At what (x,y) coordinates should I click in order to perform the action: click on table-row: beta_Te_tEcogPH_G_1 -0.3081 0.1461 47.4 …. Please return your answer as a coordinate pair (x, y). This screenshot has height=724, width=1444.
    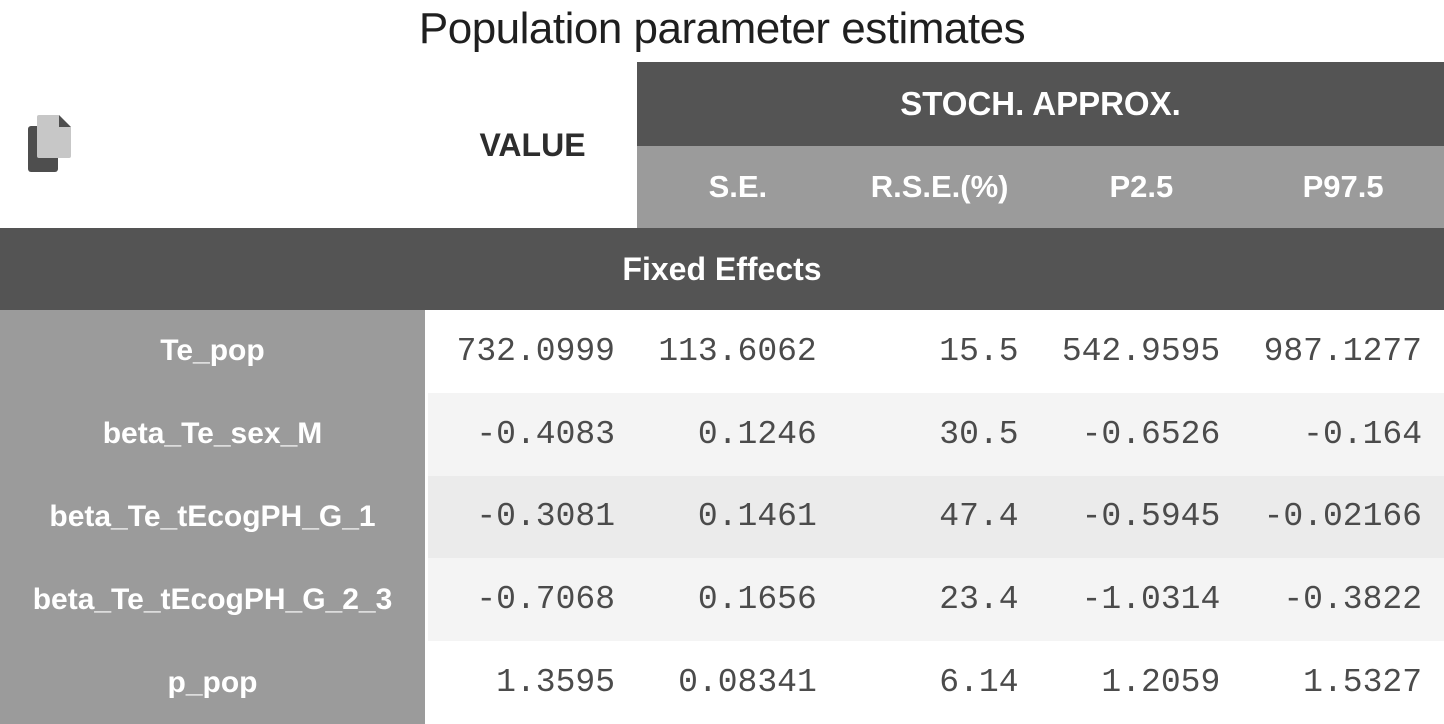
    Looking at the image, I should click on (722, 517).